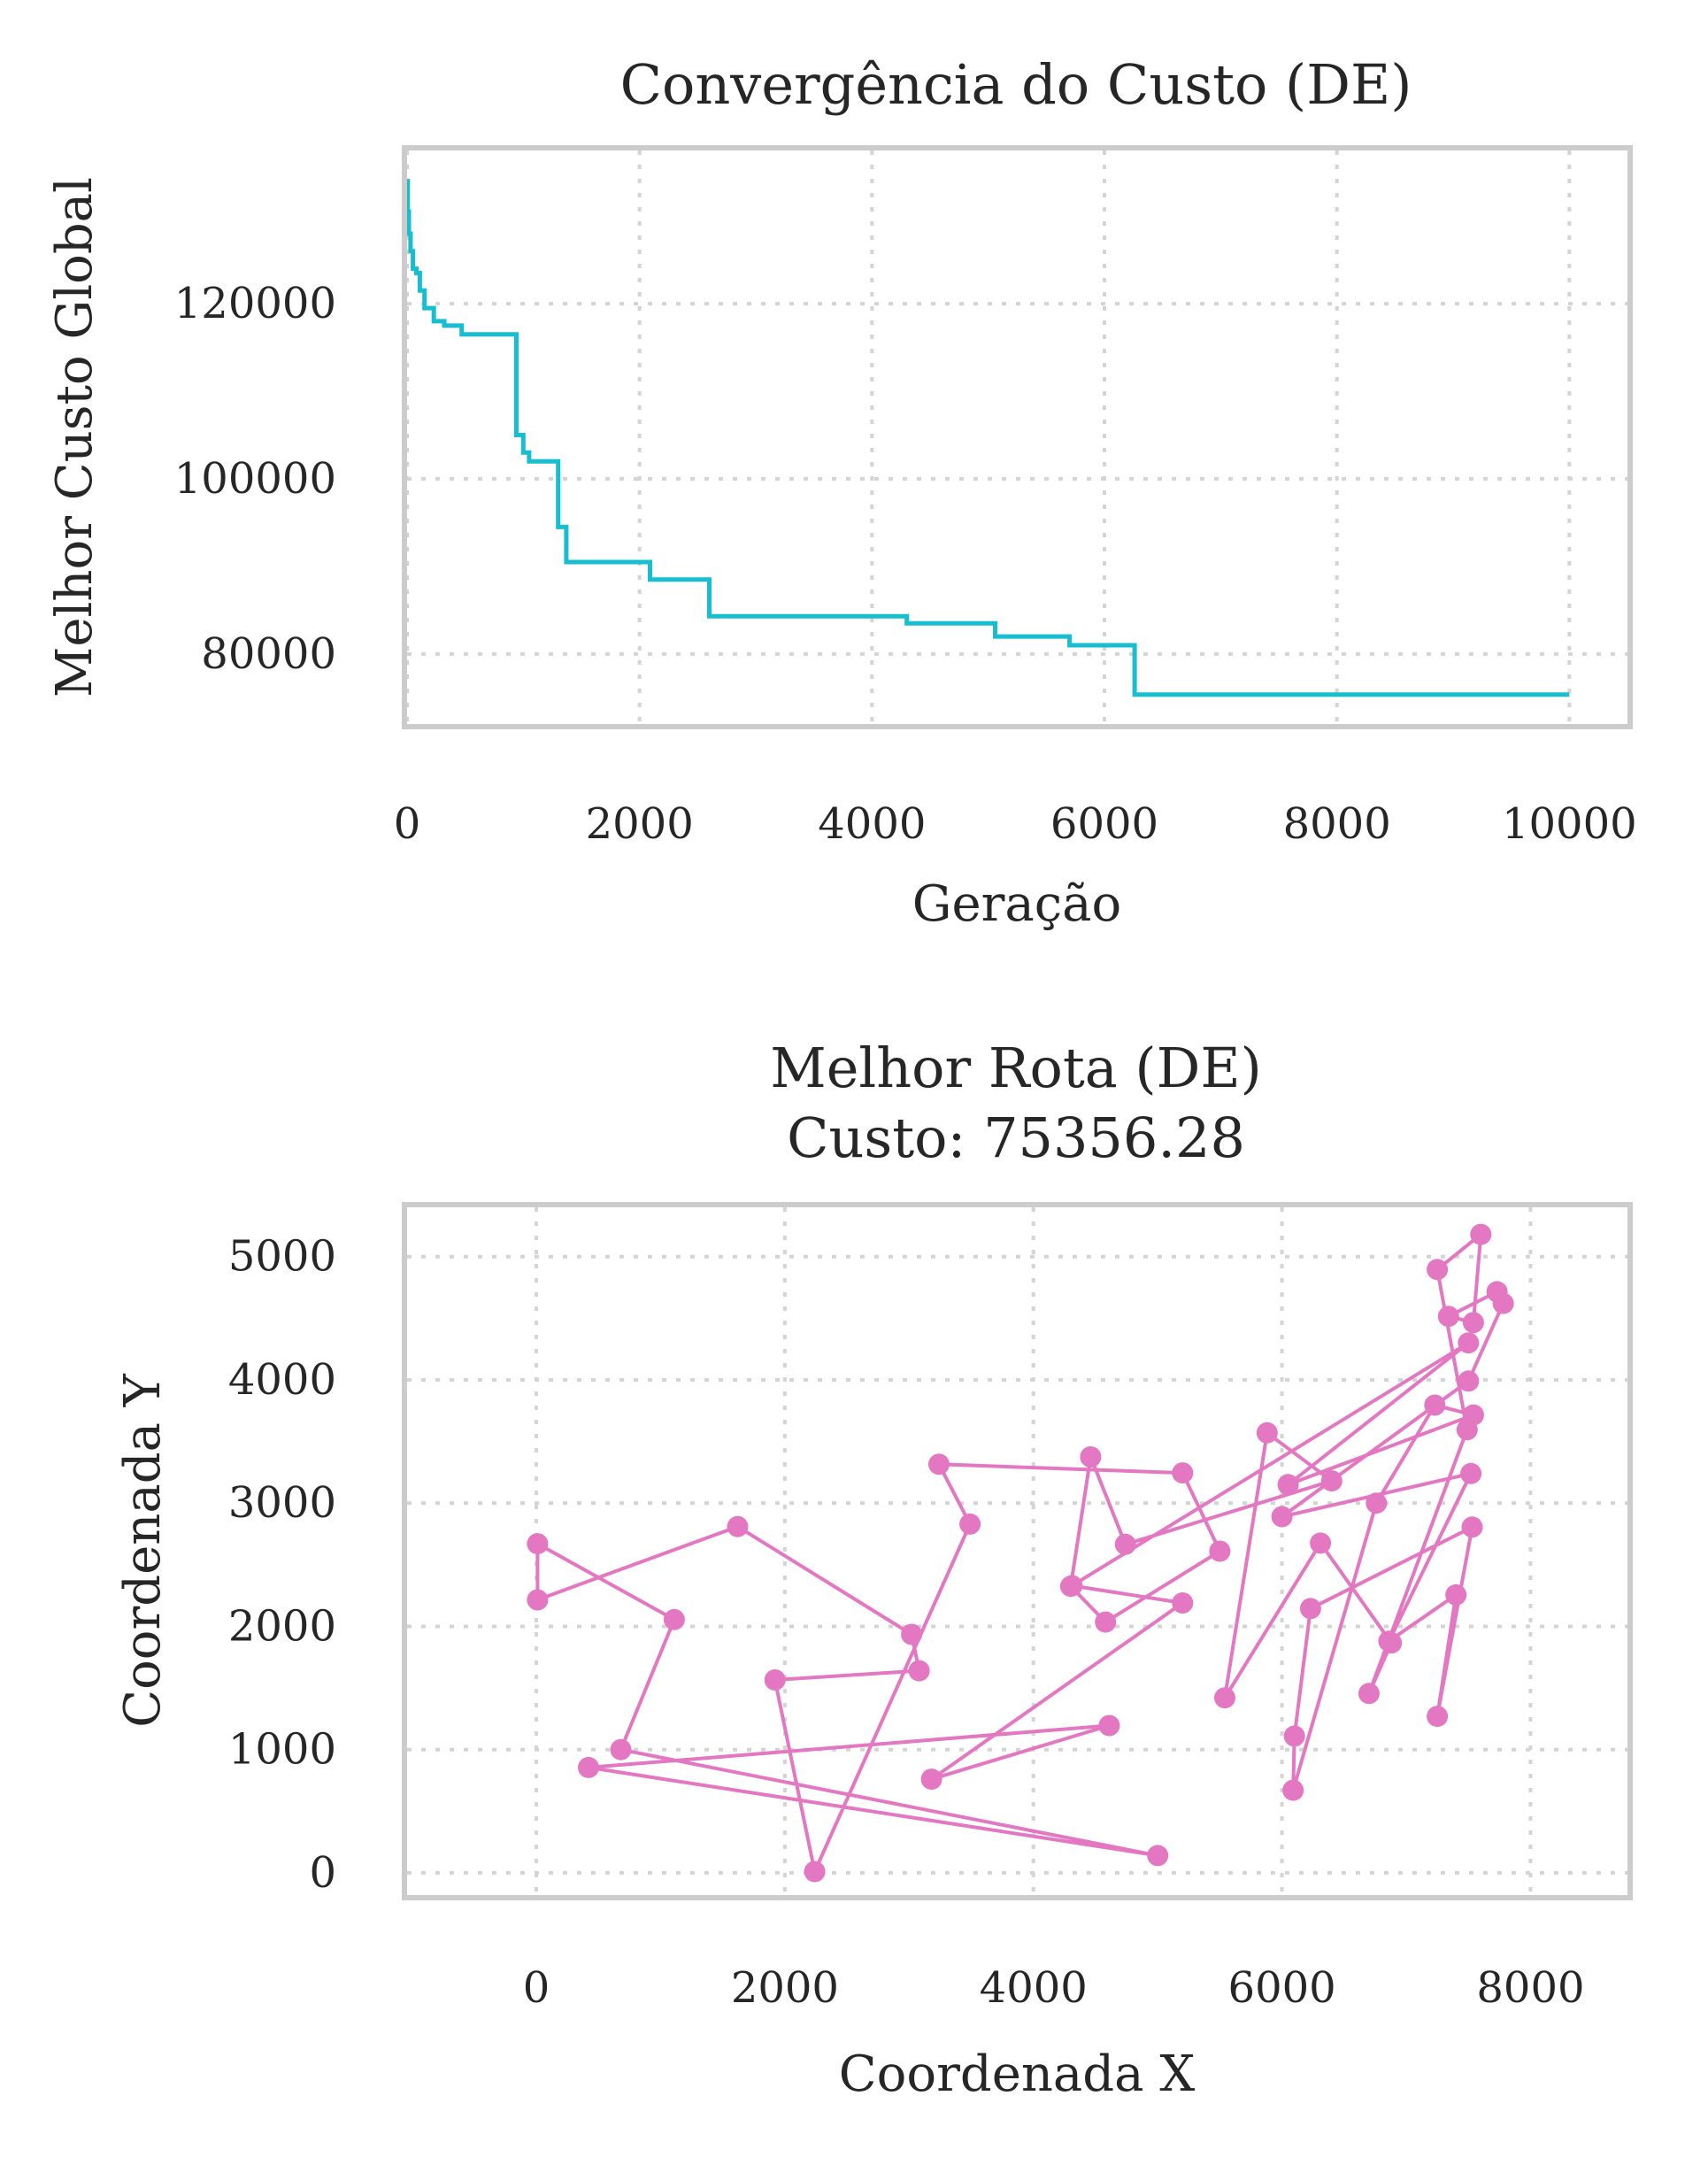 The width and height of the screenshot is (1708, 2165). What do you see at coordinates (536, 1988) in the screenshot?
I see `route-x-tick-label: 0` at bounding box center [536, 1988].